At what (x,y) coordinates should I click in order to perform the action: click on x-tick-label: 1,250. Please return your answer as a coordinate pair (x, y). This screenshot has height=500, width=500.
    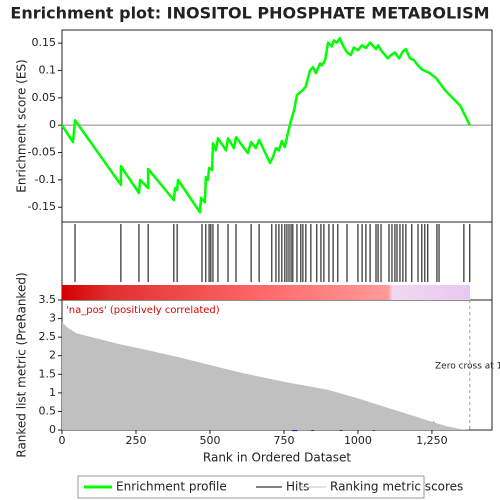
    Looking at the image, I should click on (432, 440).